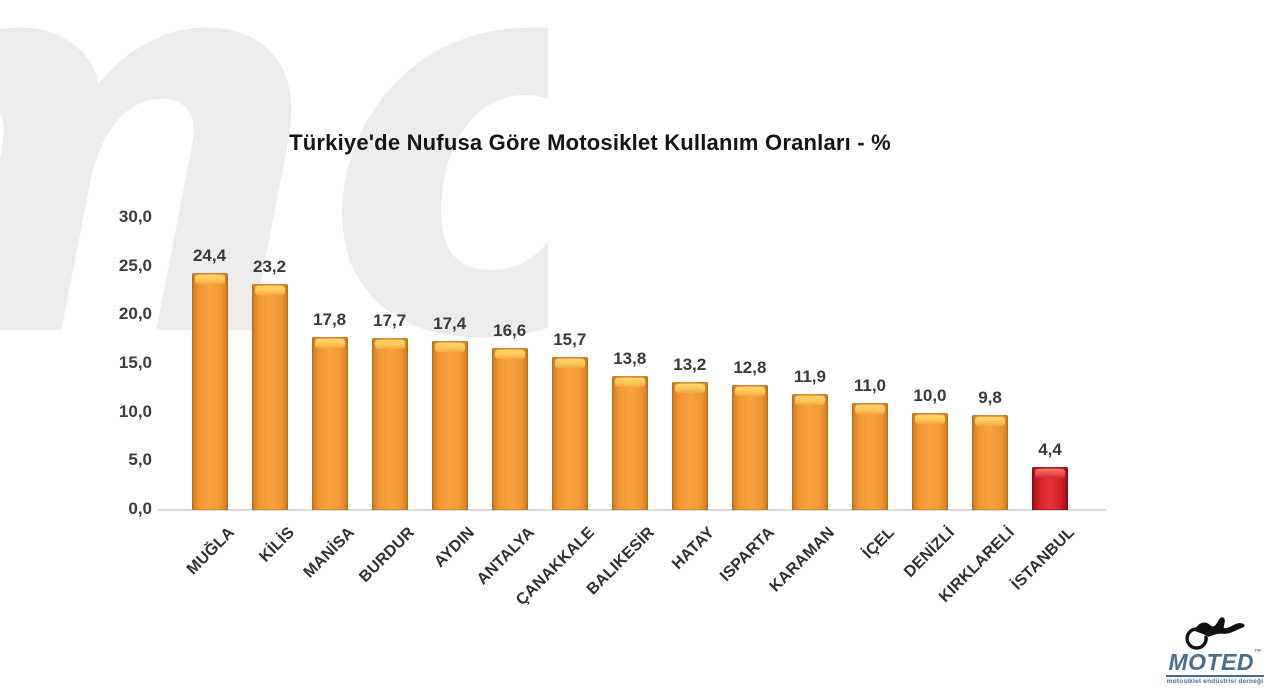 Image resolution: width=1280 pixels, height=691 pixels. I want to click on bar-value-label: 15,7, so click(570, 340).